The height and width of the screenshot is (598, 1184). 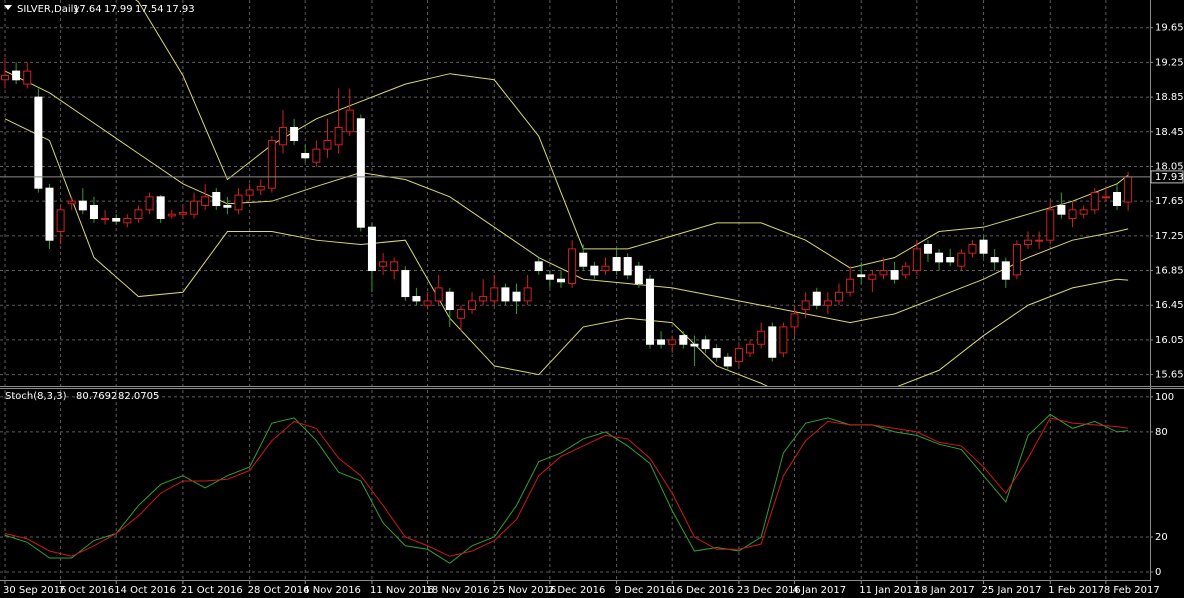 I want to click on symbol-label: SILVER,Daily, so click(x=48, y=9).